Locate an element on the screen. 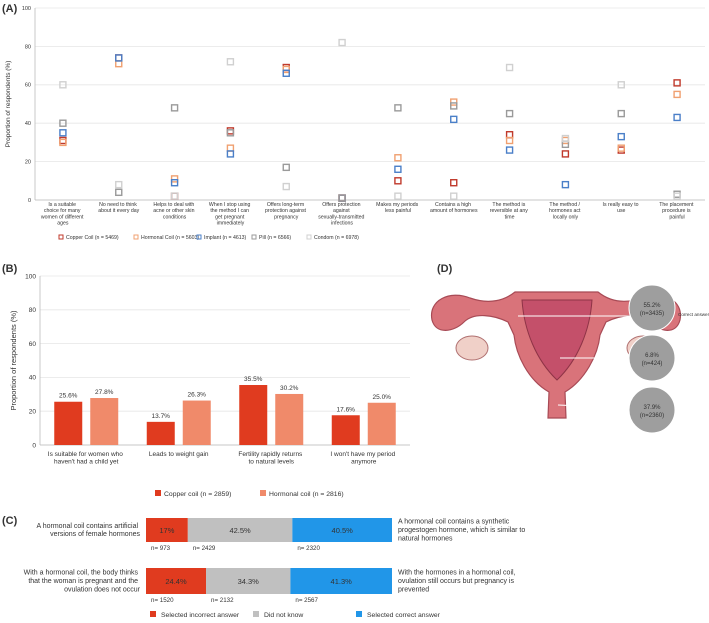 The image size is (709, 623). y-axis-label: Proportion of respondents (%) is located at coordinates (13, 360).